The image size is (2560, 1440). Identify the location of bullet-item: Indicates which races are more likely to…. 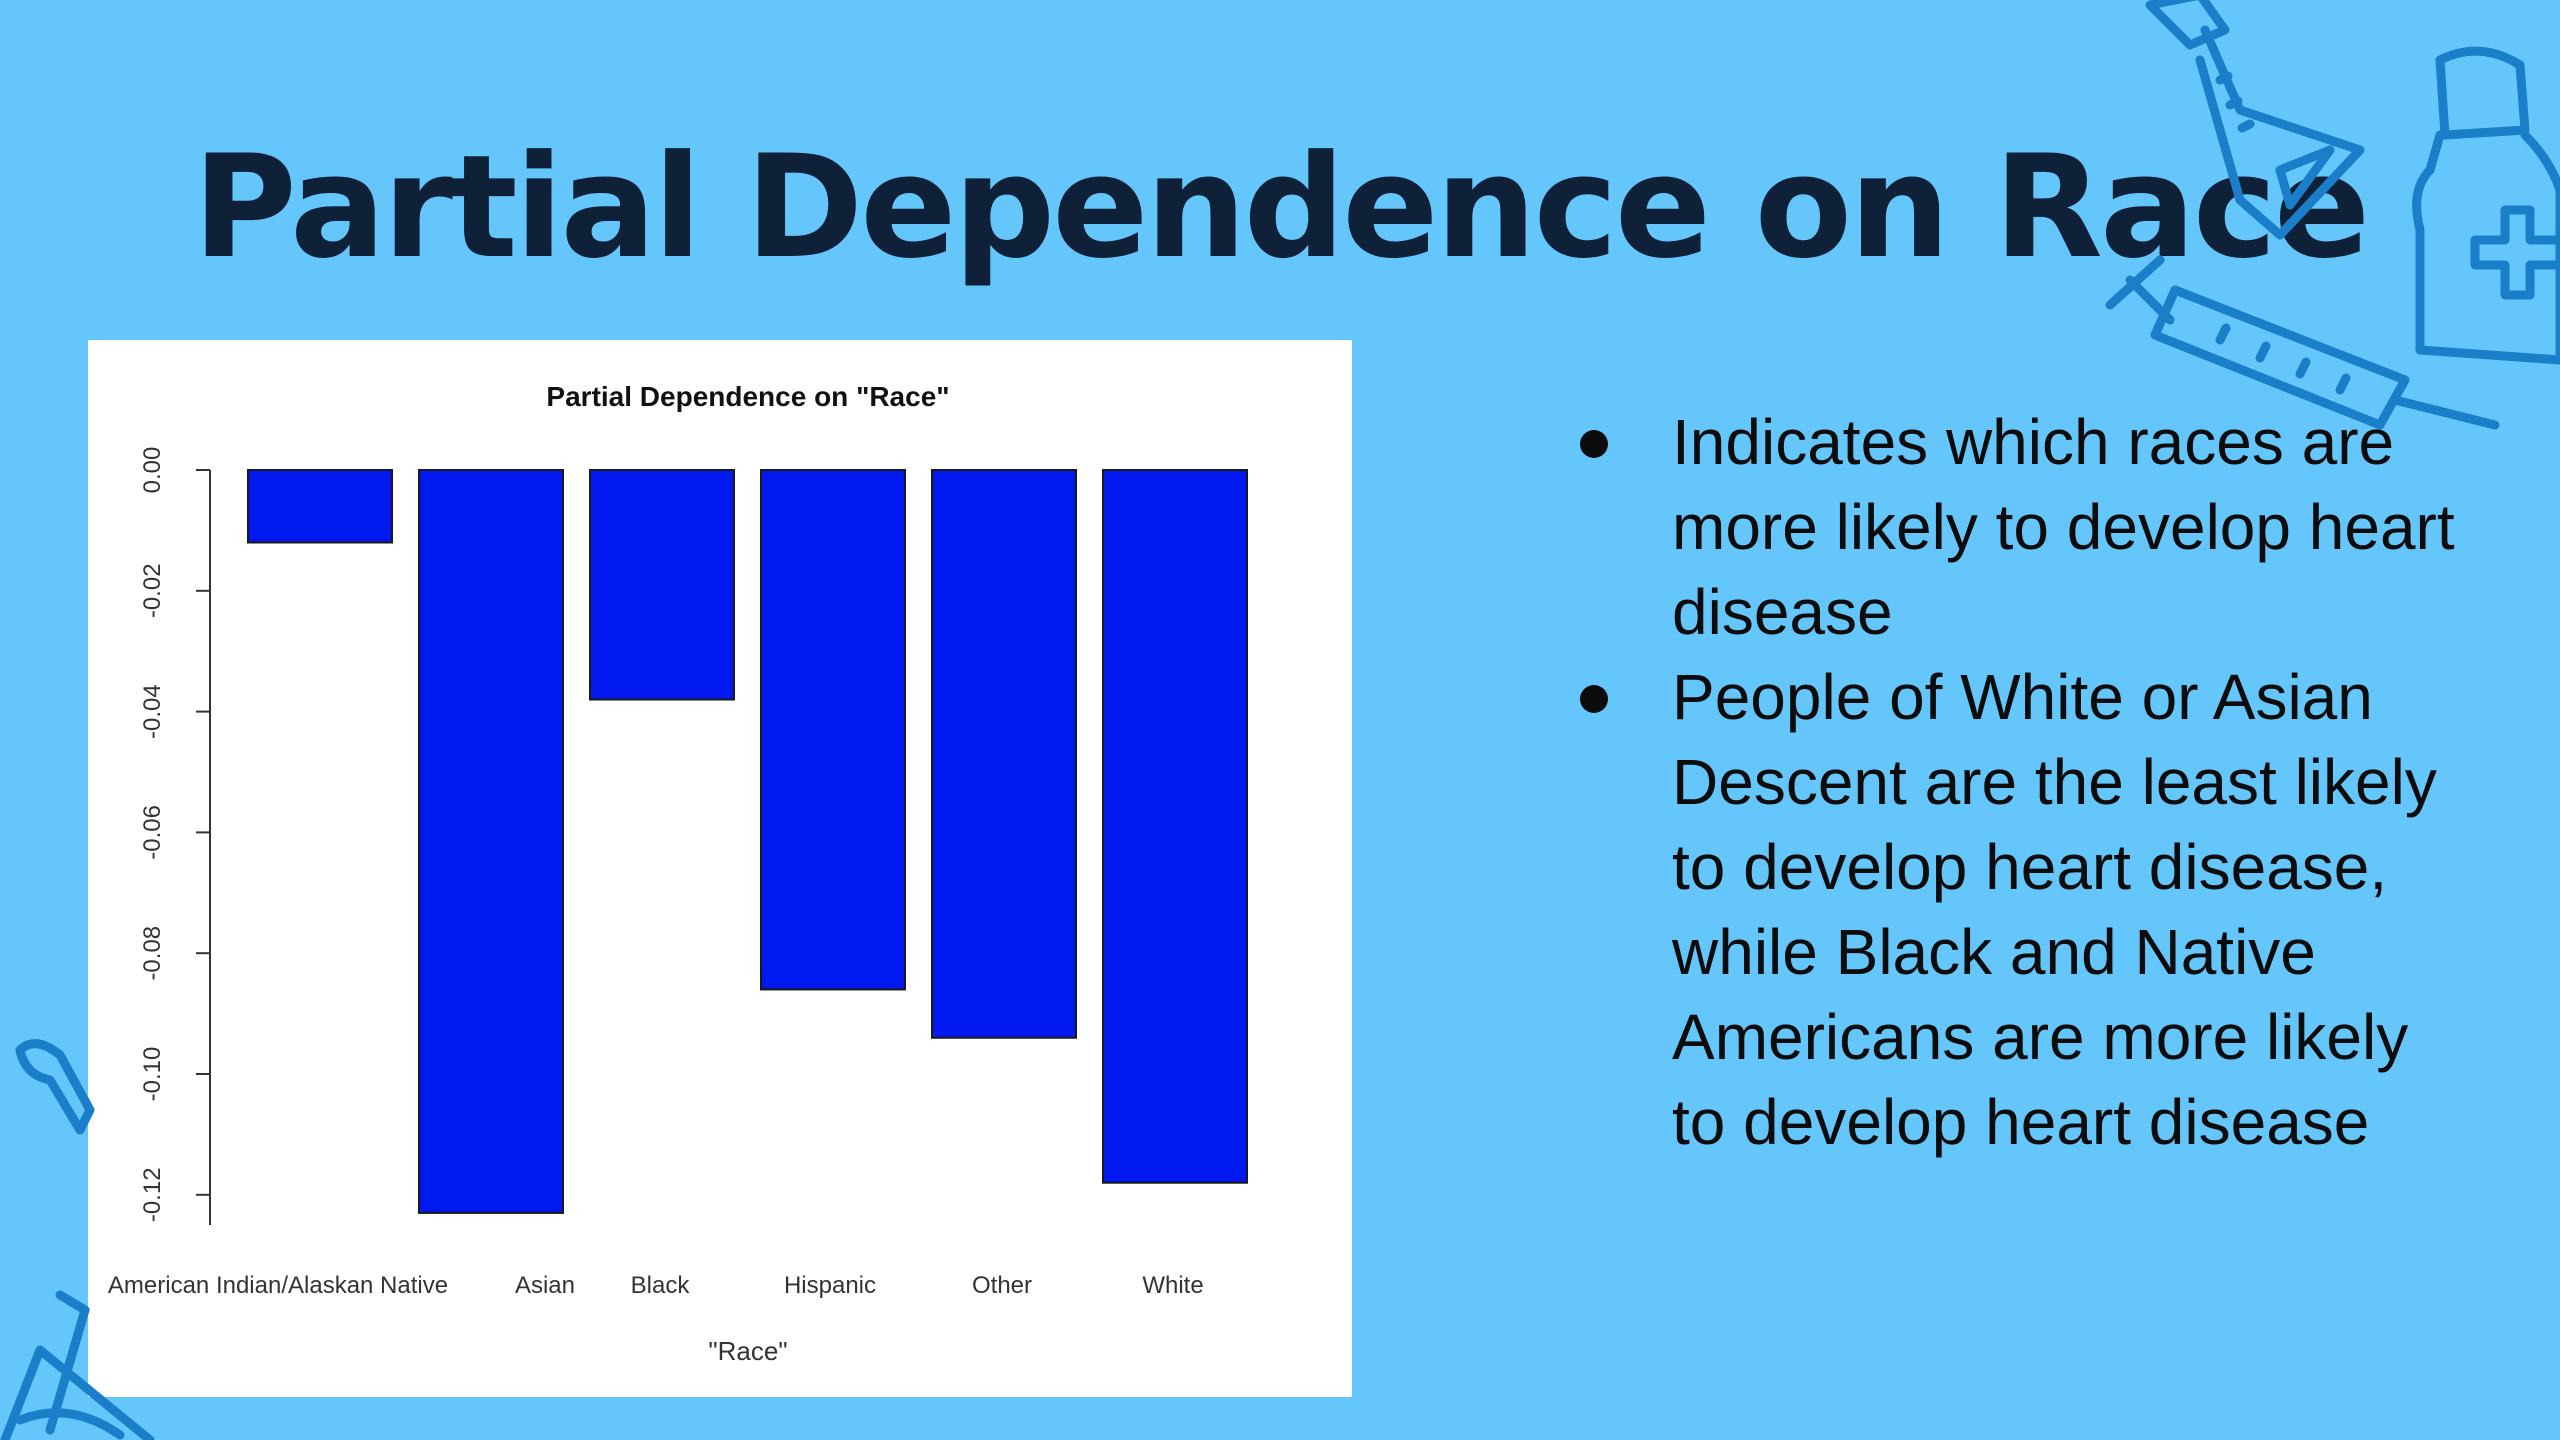
(2020, 527).